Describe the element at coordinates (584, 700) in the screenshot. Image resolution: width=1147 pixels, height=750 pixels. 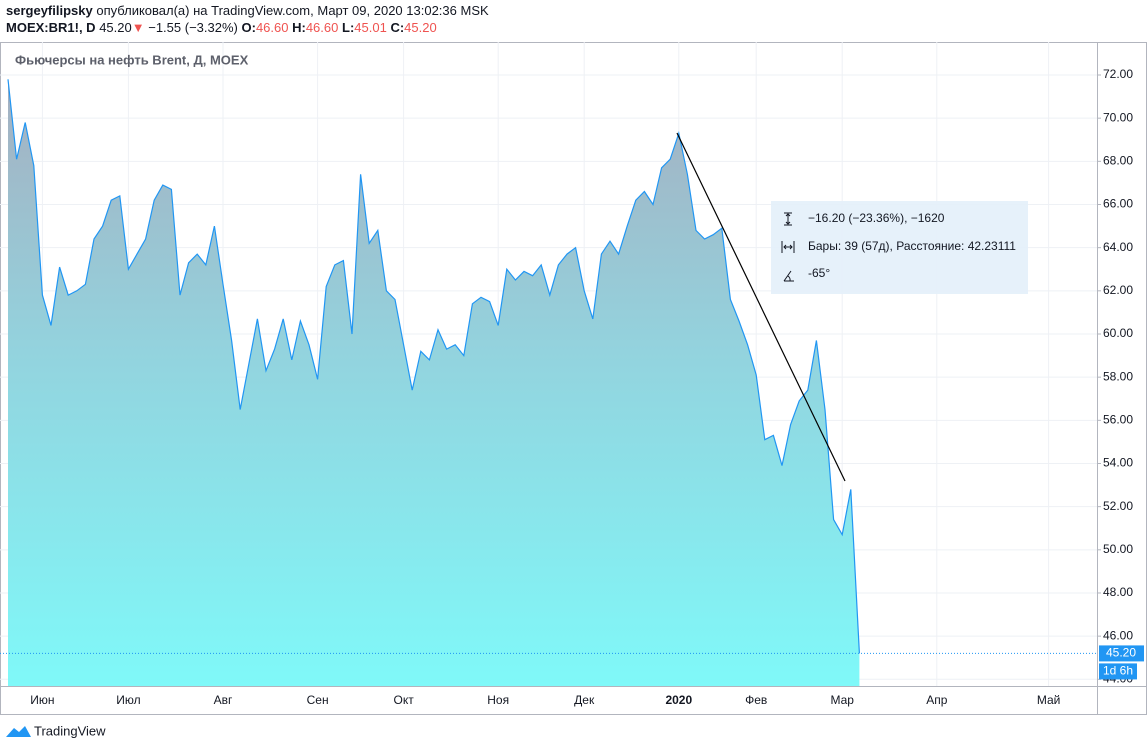
I see `x-tick-label: Дек` at that location.